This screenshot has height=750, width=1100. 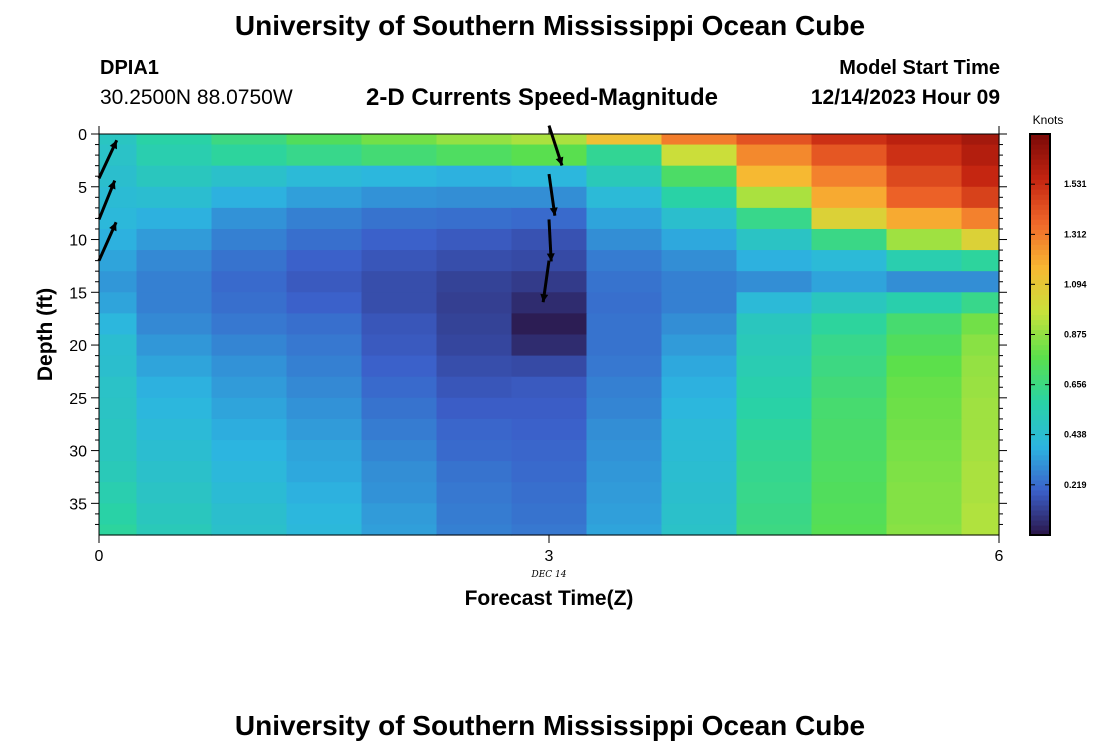 I want to click on model-start-value: 12/14/2023 Hour 09, so click(x=905, y=97).